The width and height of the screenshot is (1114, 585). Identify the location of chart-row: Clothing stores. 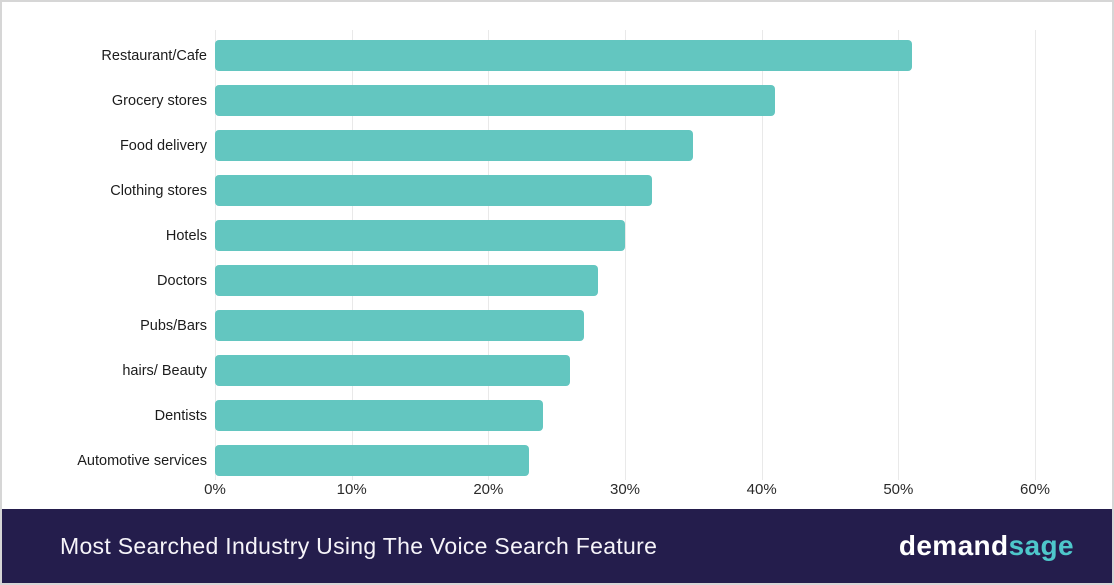
(557, 190).